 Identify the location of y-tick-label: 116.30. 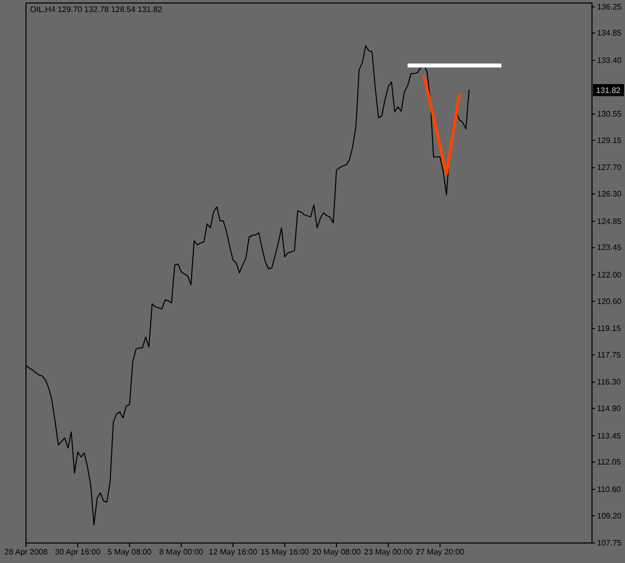
(609, 382).